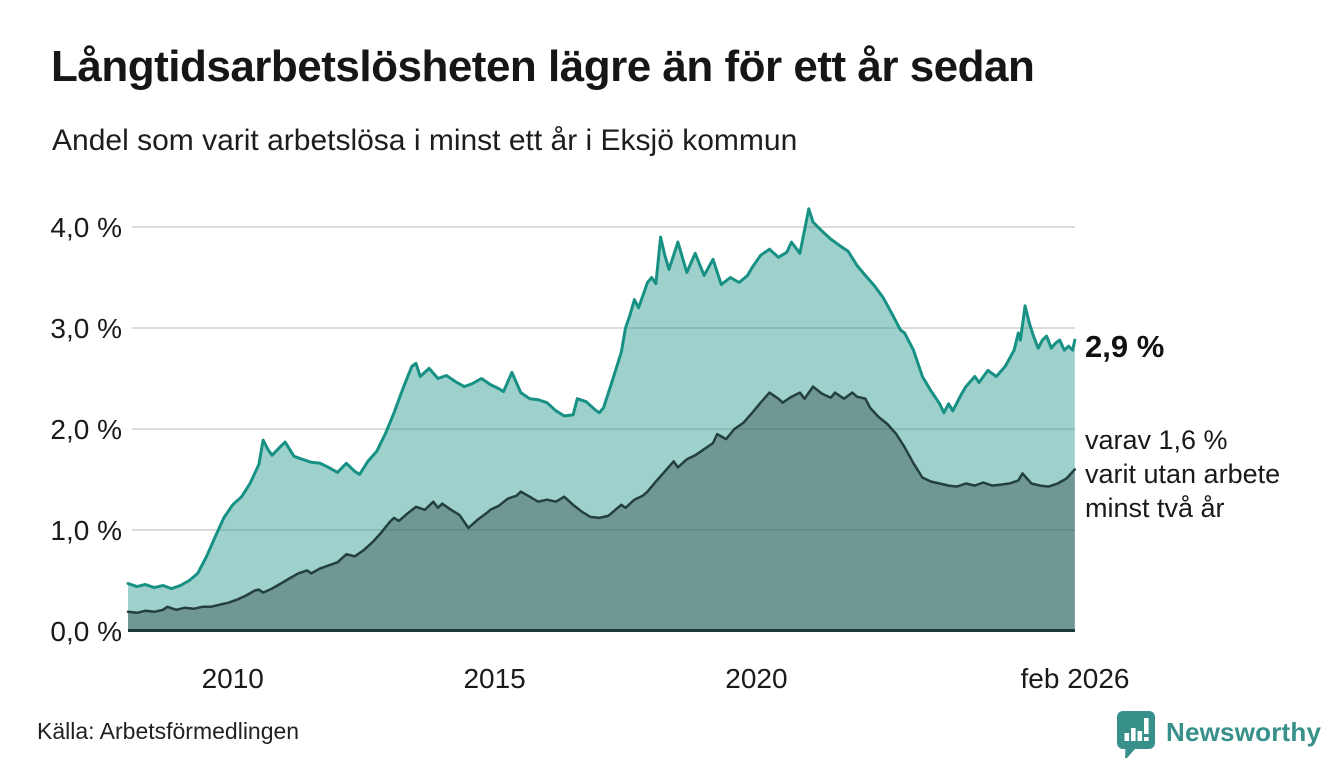 The width and height of the screenshot is (1340, 780). Describe the element at coordinates (86, 328) in the screenshot. I see `y-tick-label: 3,0 %` at that location.